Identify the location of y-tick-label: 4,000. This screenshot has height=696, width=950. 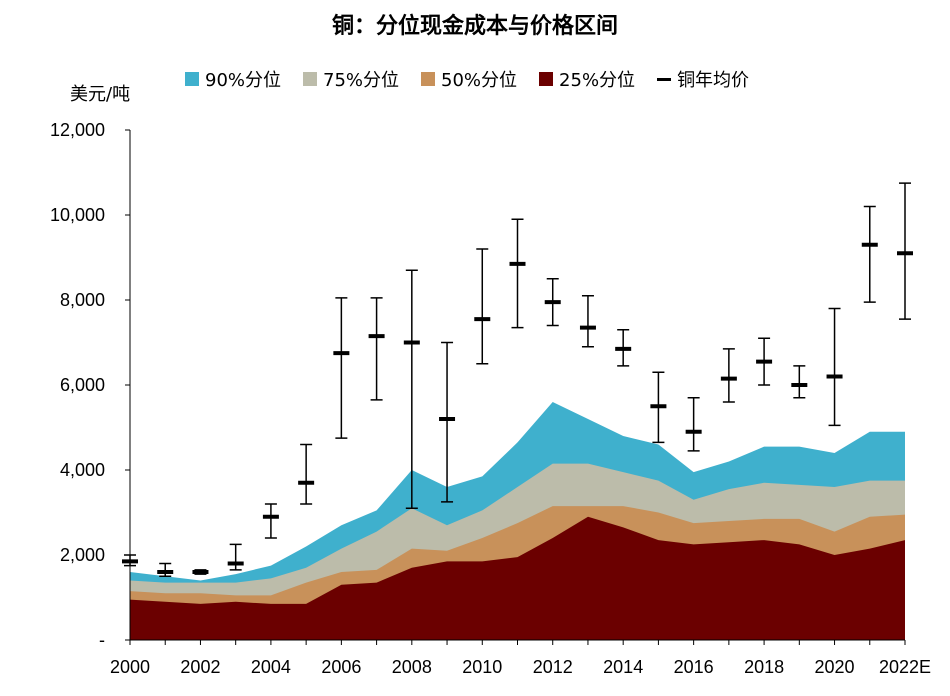
(82, 470).